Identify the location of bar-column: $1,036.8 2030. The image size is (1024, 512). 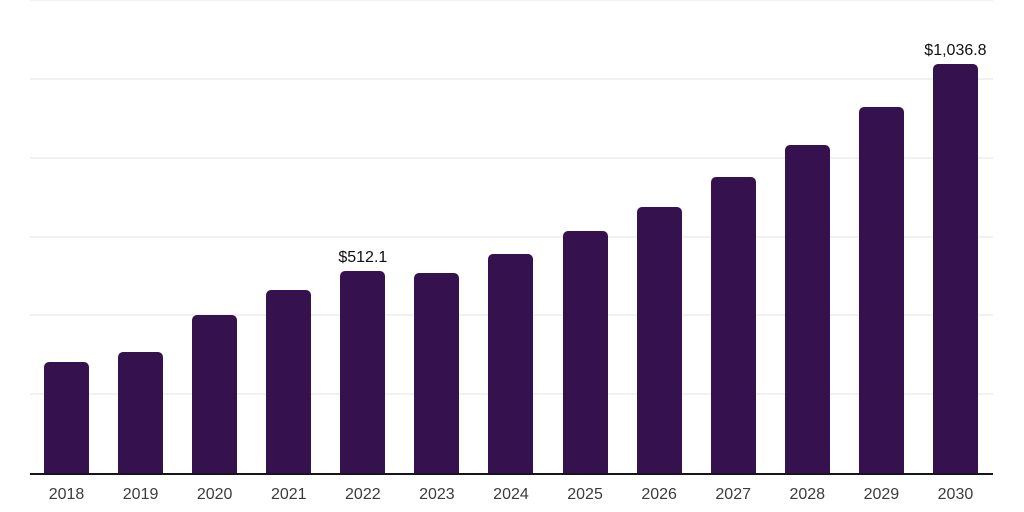
(955, 251).